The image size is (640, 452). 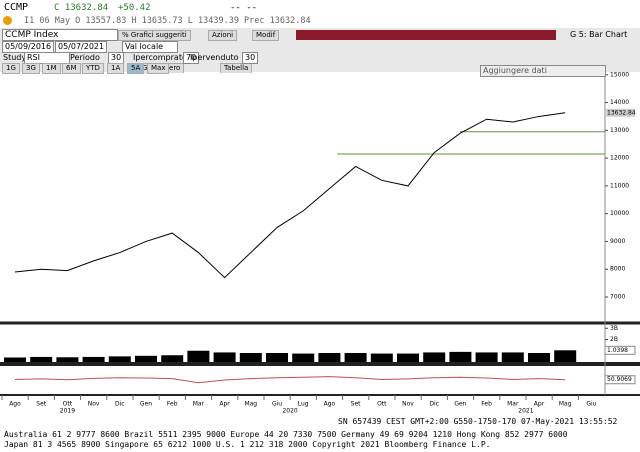 I want to click on y-tick-label: 15000, so click(x=619, y=74).